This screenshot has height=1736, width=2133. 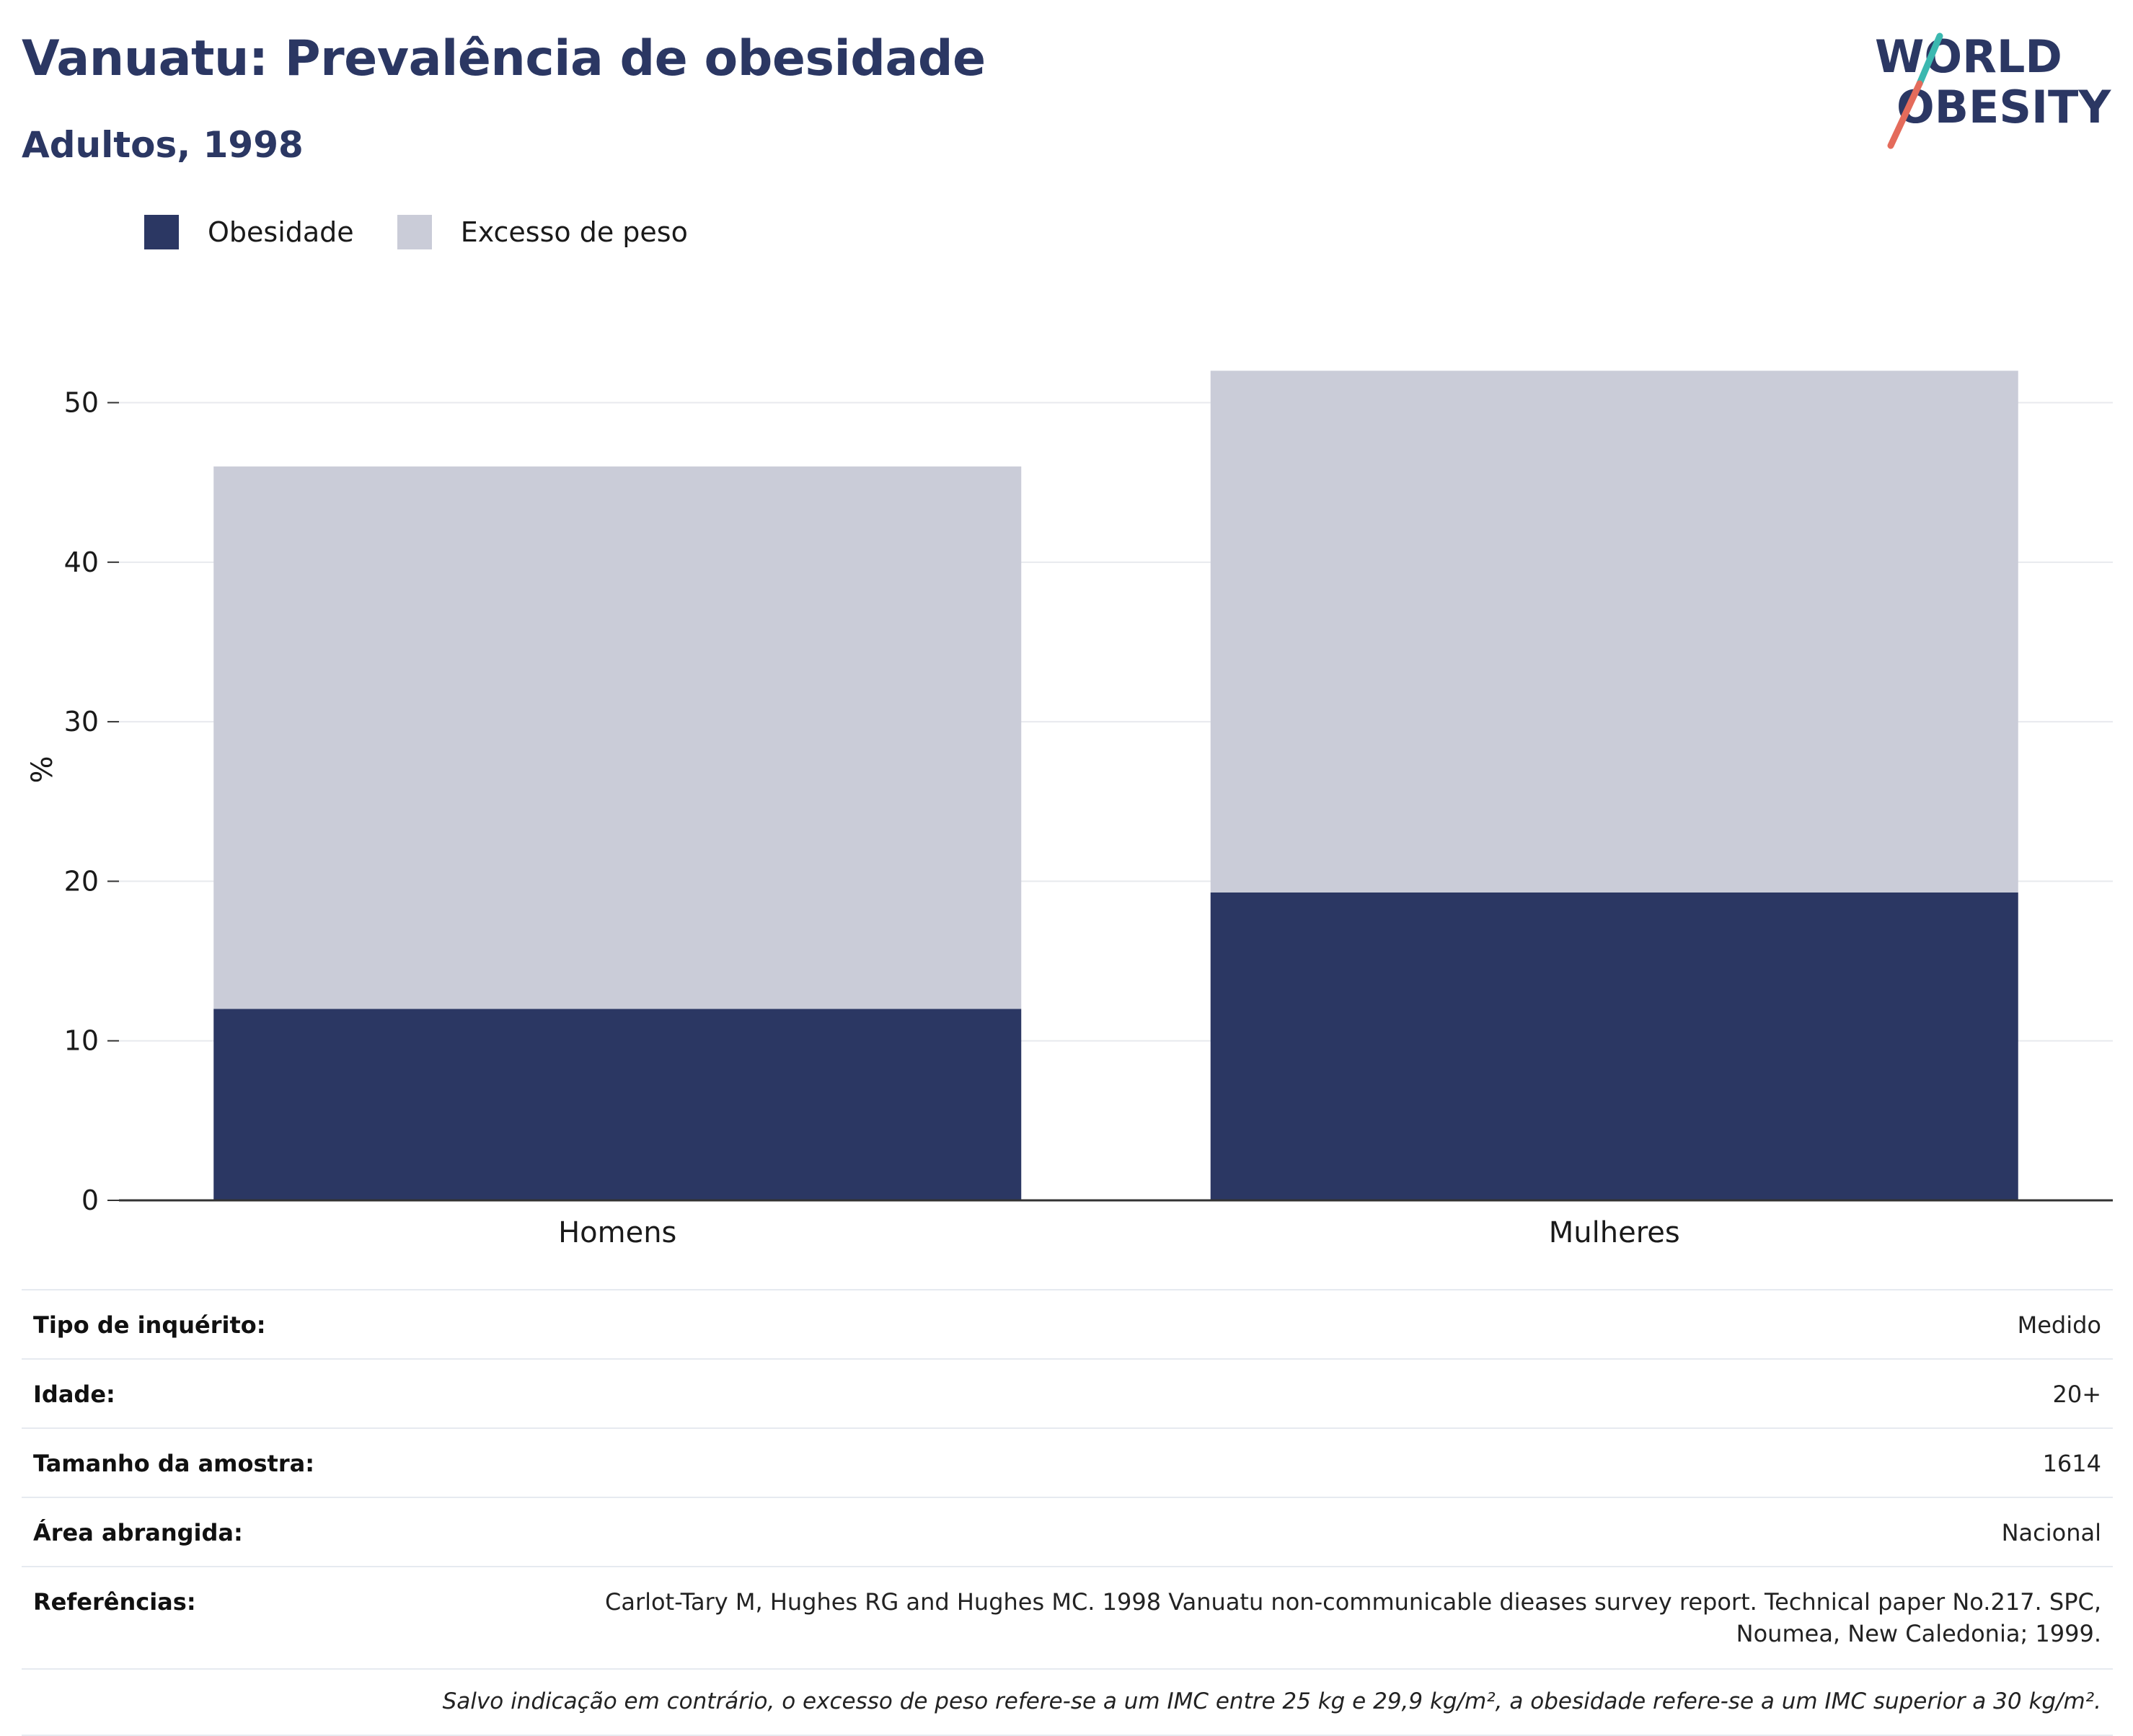 I want to click on chart-legend: Obesidade Excesso de peso, so click(x=438, y=232).